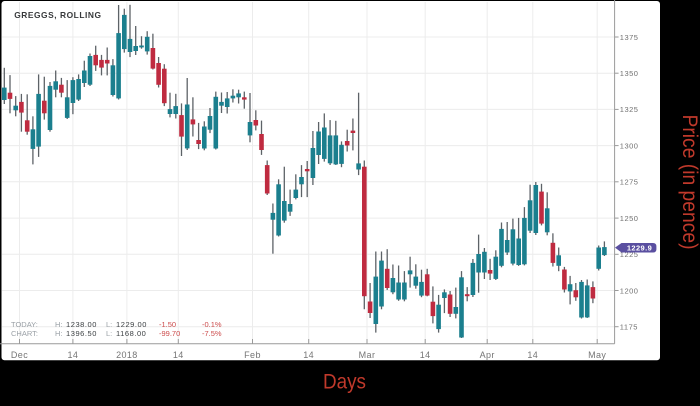 The height and width of the screenshot is (406, 700). Describe the element at coordinates (629, 290) in the screenshot. I see `svg-text: 1200` at that location.